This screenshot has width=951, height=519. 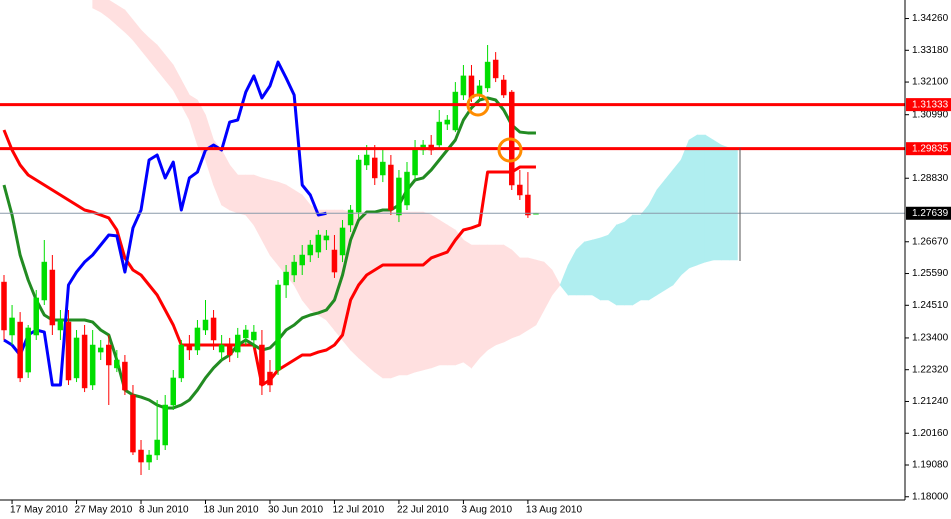 What do you see at coordinates (930, 114) in the screenshot?
I see `y-tick-label: 1.30990` at bounding box center [930, 114].